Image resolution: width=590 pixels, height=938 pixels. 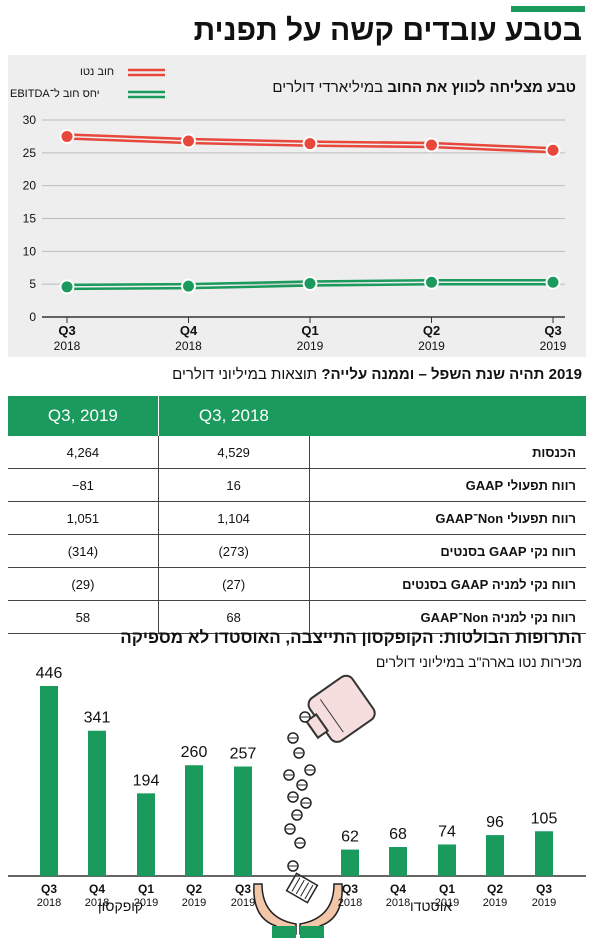 I want to click on row-label: רווח נקי למניה Non־GAAP, so click(x=447, y=617).